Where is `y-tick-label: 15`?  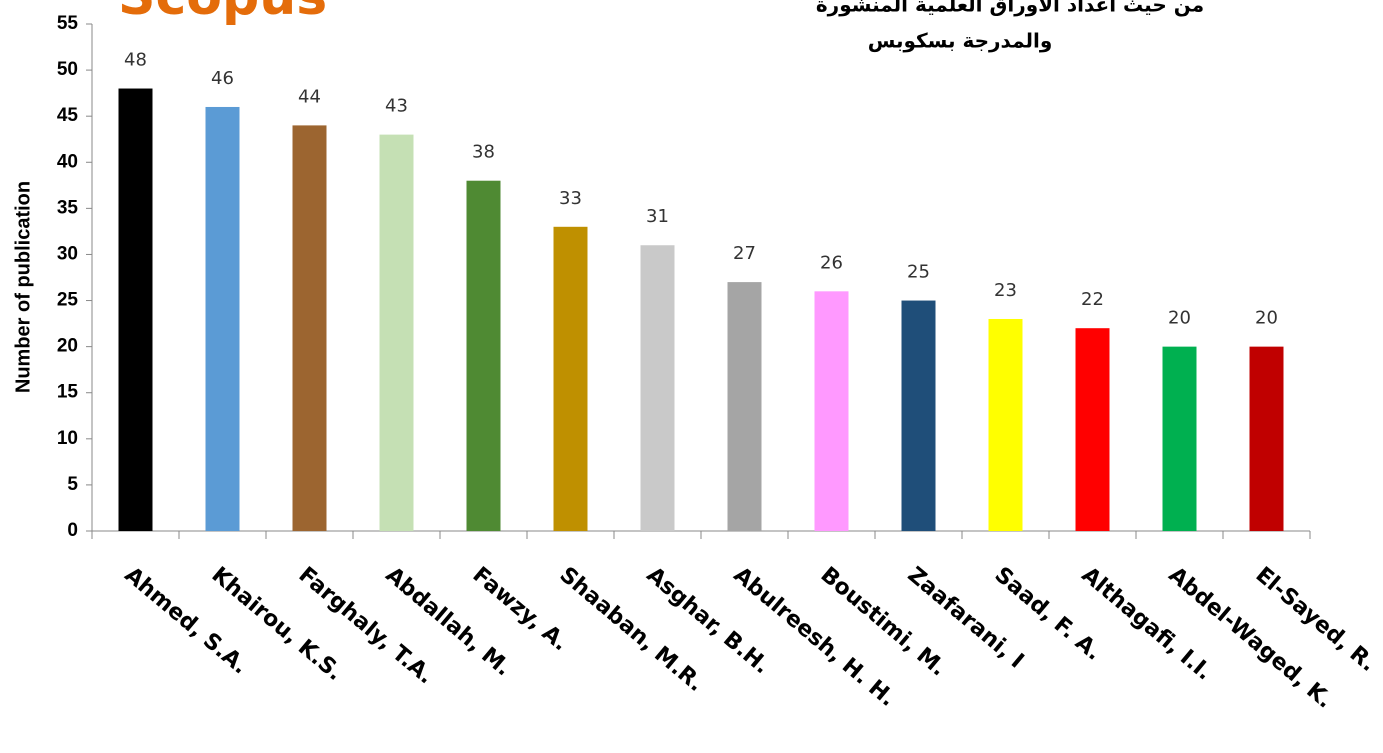 y-tick-label: 15 is located at coordinates (68, 392).